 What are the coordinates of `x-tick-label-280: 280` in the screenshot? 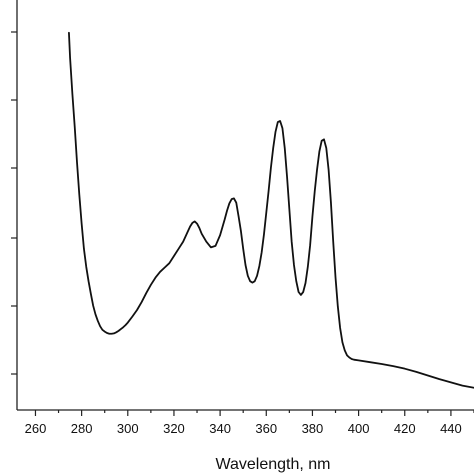 It's located at (82, 428).